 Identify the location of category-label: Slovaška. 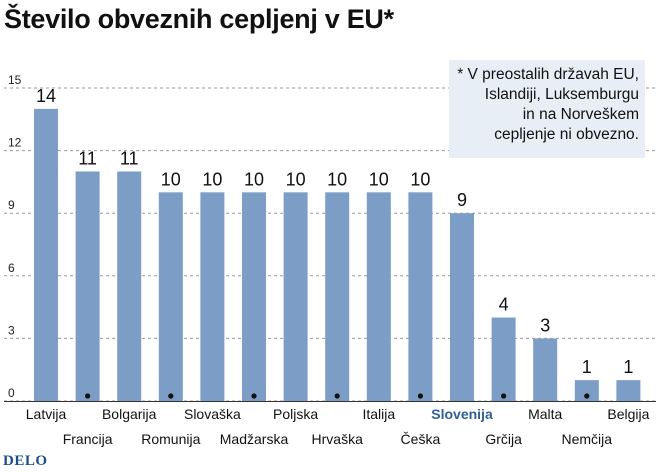
(212, 414).